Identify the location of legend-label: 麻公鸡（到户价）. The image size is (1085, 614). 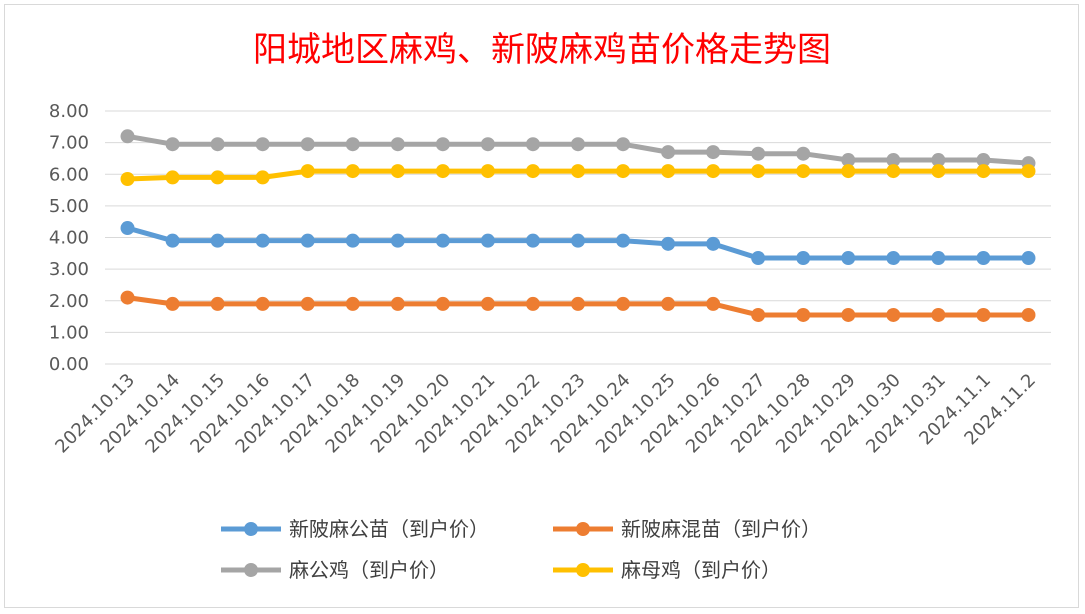
(369, 570).